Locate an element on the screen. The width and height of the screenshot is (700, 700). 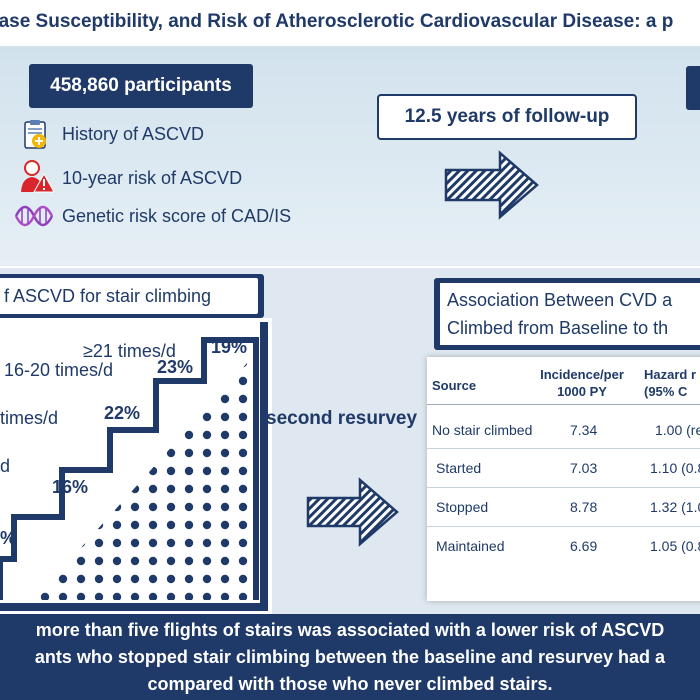
stair-pct-times: 22% is located at coordinates (122, 413).